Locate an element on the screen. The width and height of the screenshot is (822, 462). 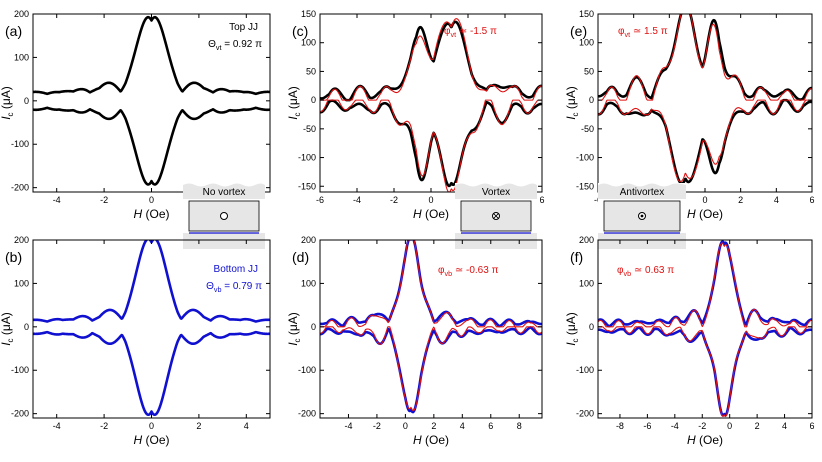
inset-junction is located at coordinates (496, 216).